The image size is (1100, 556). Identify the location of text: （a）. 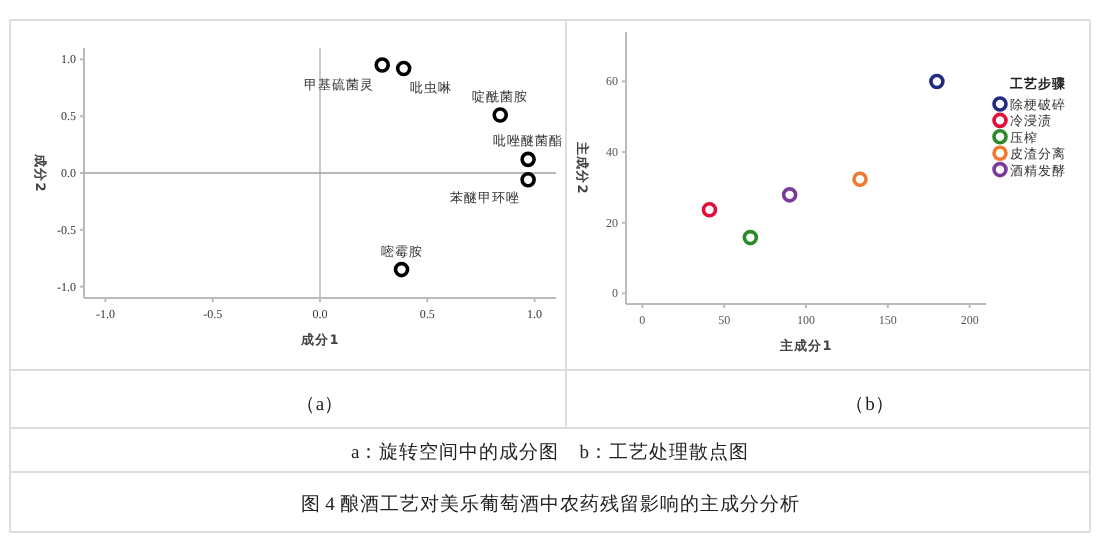
(320, 406).